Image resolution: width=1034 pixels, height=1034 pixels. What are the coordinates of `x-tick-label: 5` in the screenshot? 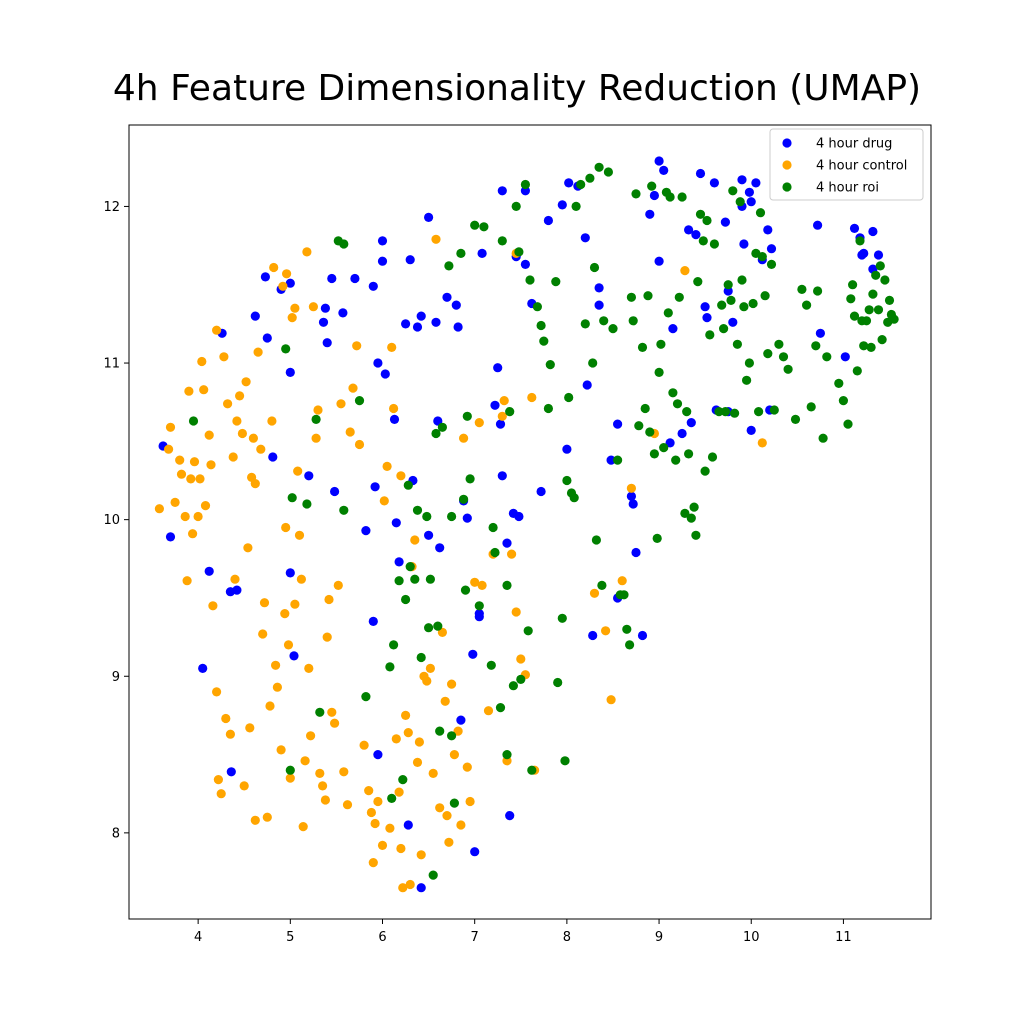 It's located at (290, 937).